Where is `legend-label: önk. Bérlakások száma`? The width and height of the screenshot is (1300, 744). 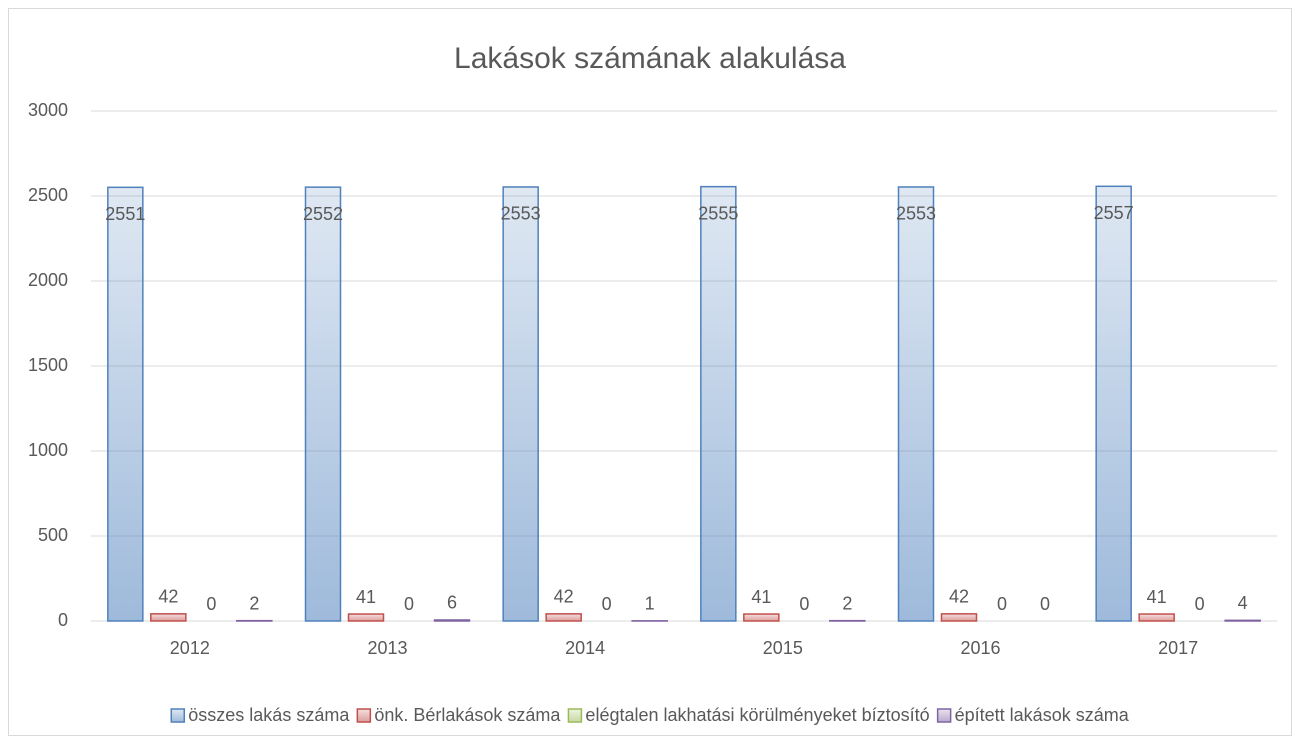 legend-label: önk. Bérlakások száma is located at coordinates (467, 715).